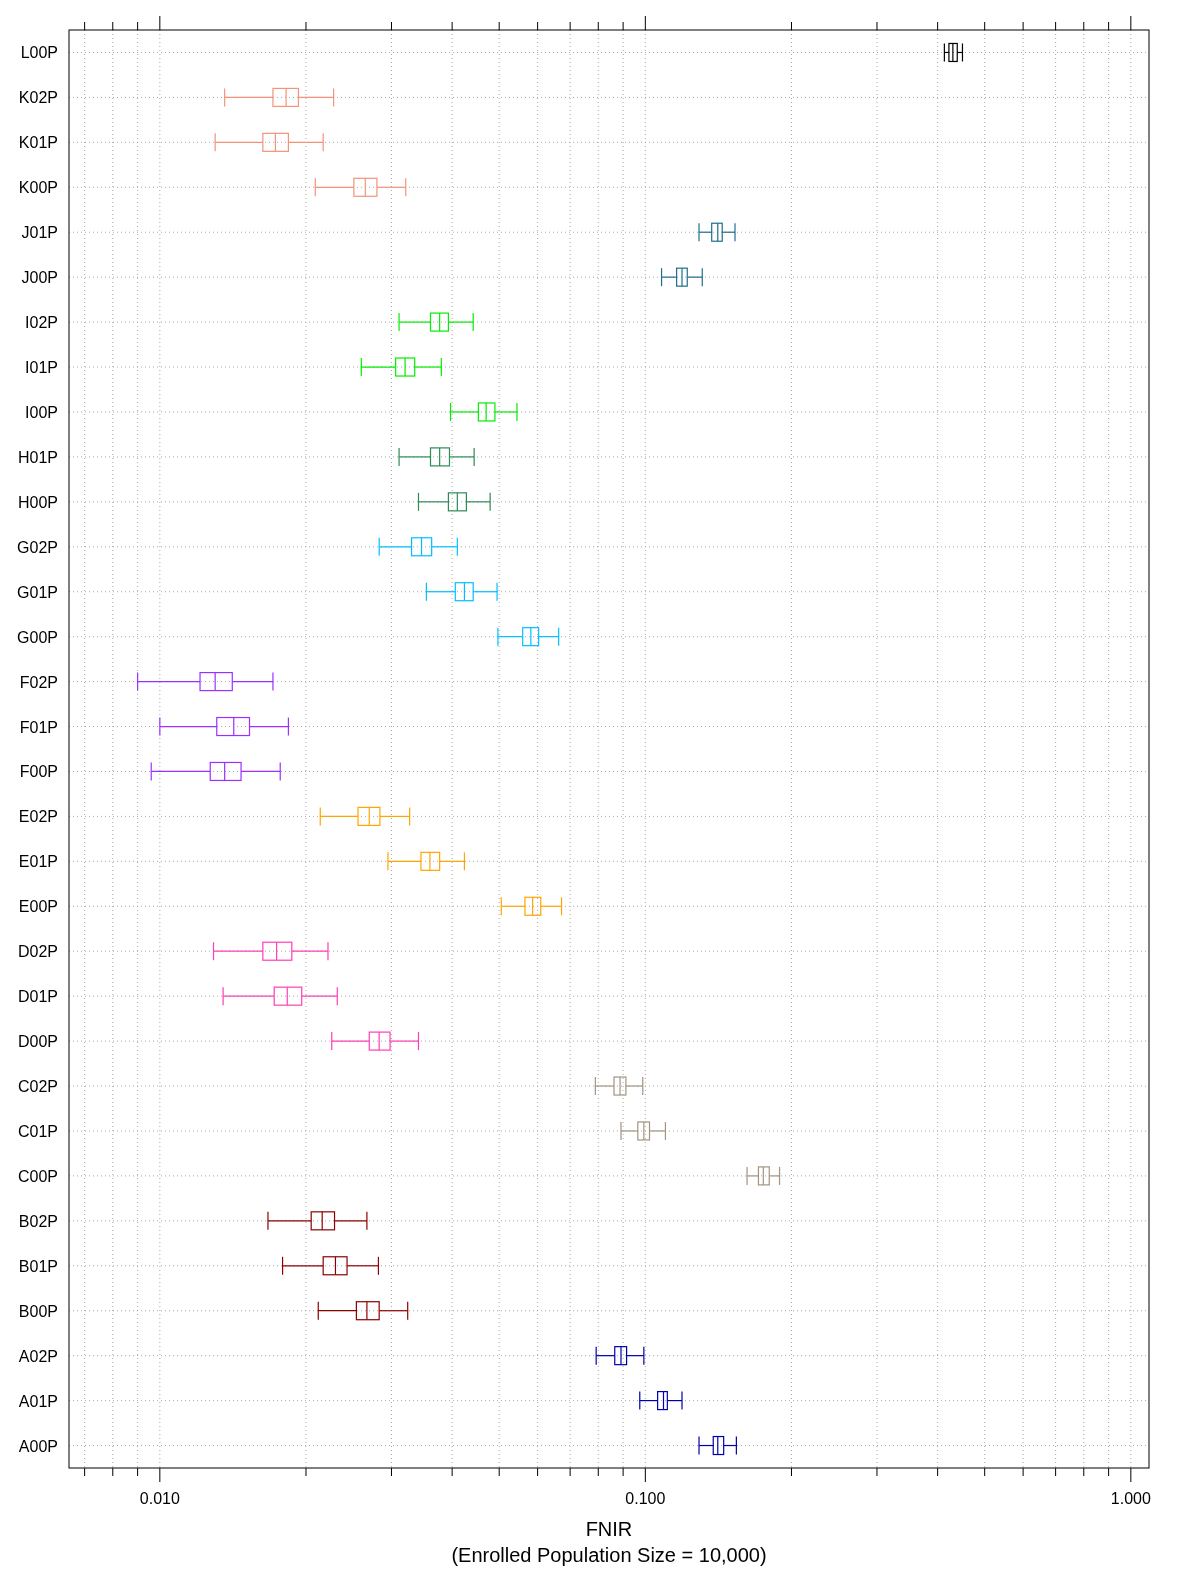 The width and height of the screenshot is (1182, 1583). What do you see at coordinates (38, 682) in the screenshot?
I see `y-tick-label: F02P` at bounding box center [38, 682].